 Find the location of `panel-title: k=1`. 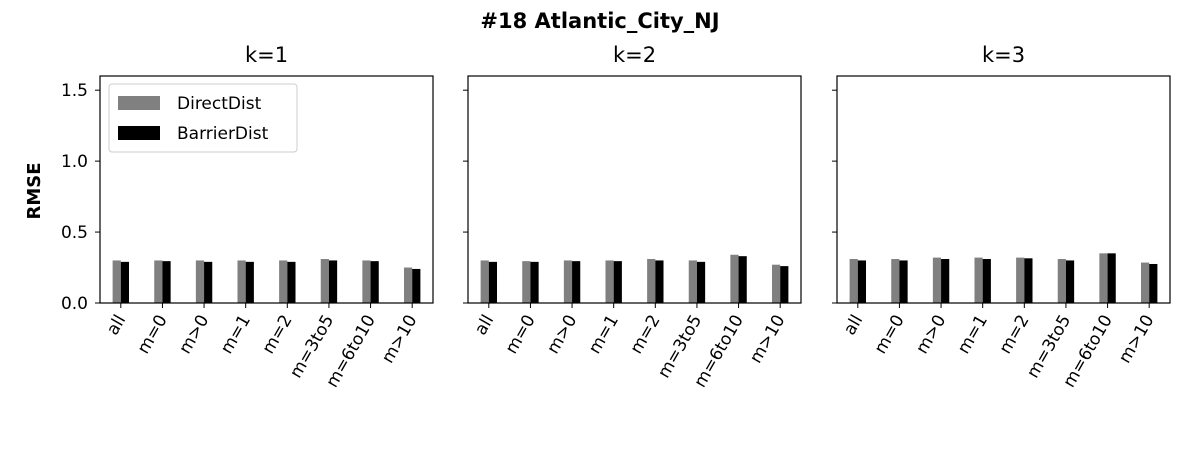

panel-title: k=1 is located at coordinates (266, 55).